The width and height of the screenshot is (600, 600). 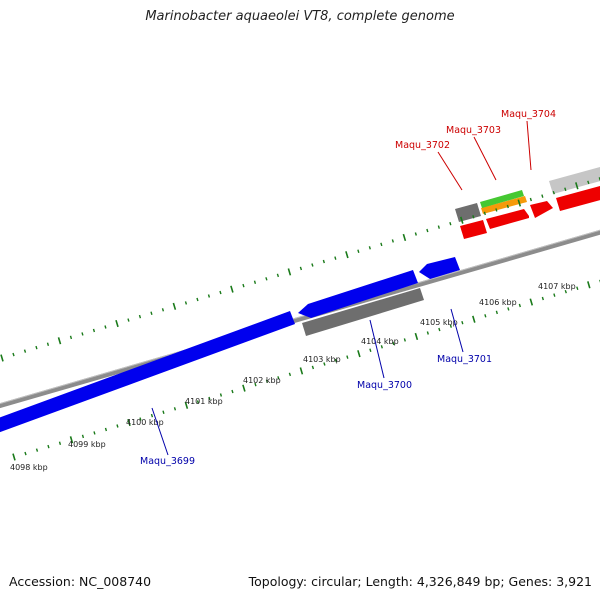 I want to click on forward-leader-line, so click(x=485, y=158).